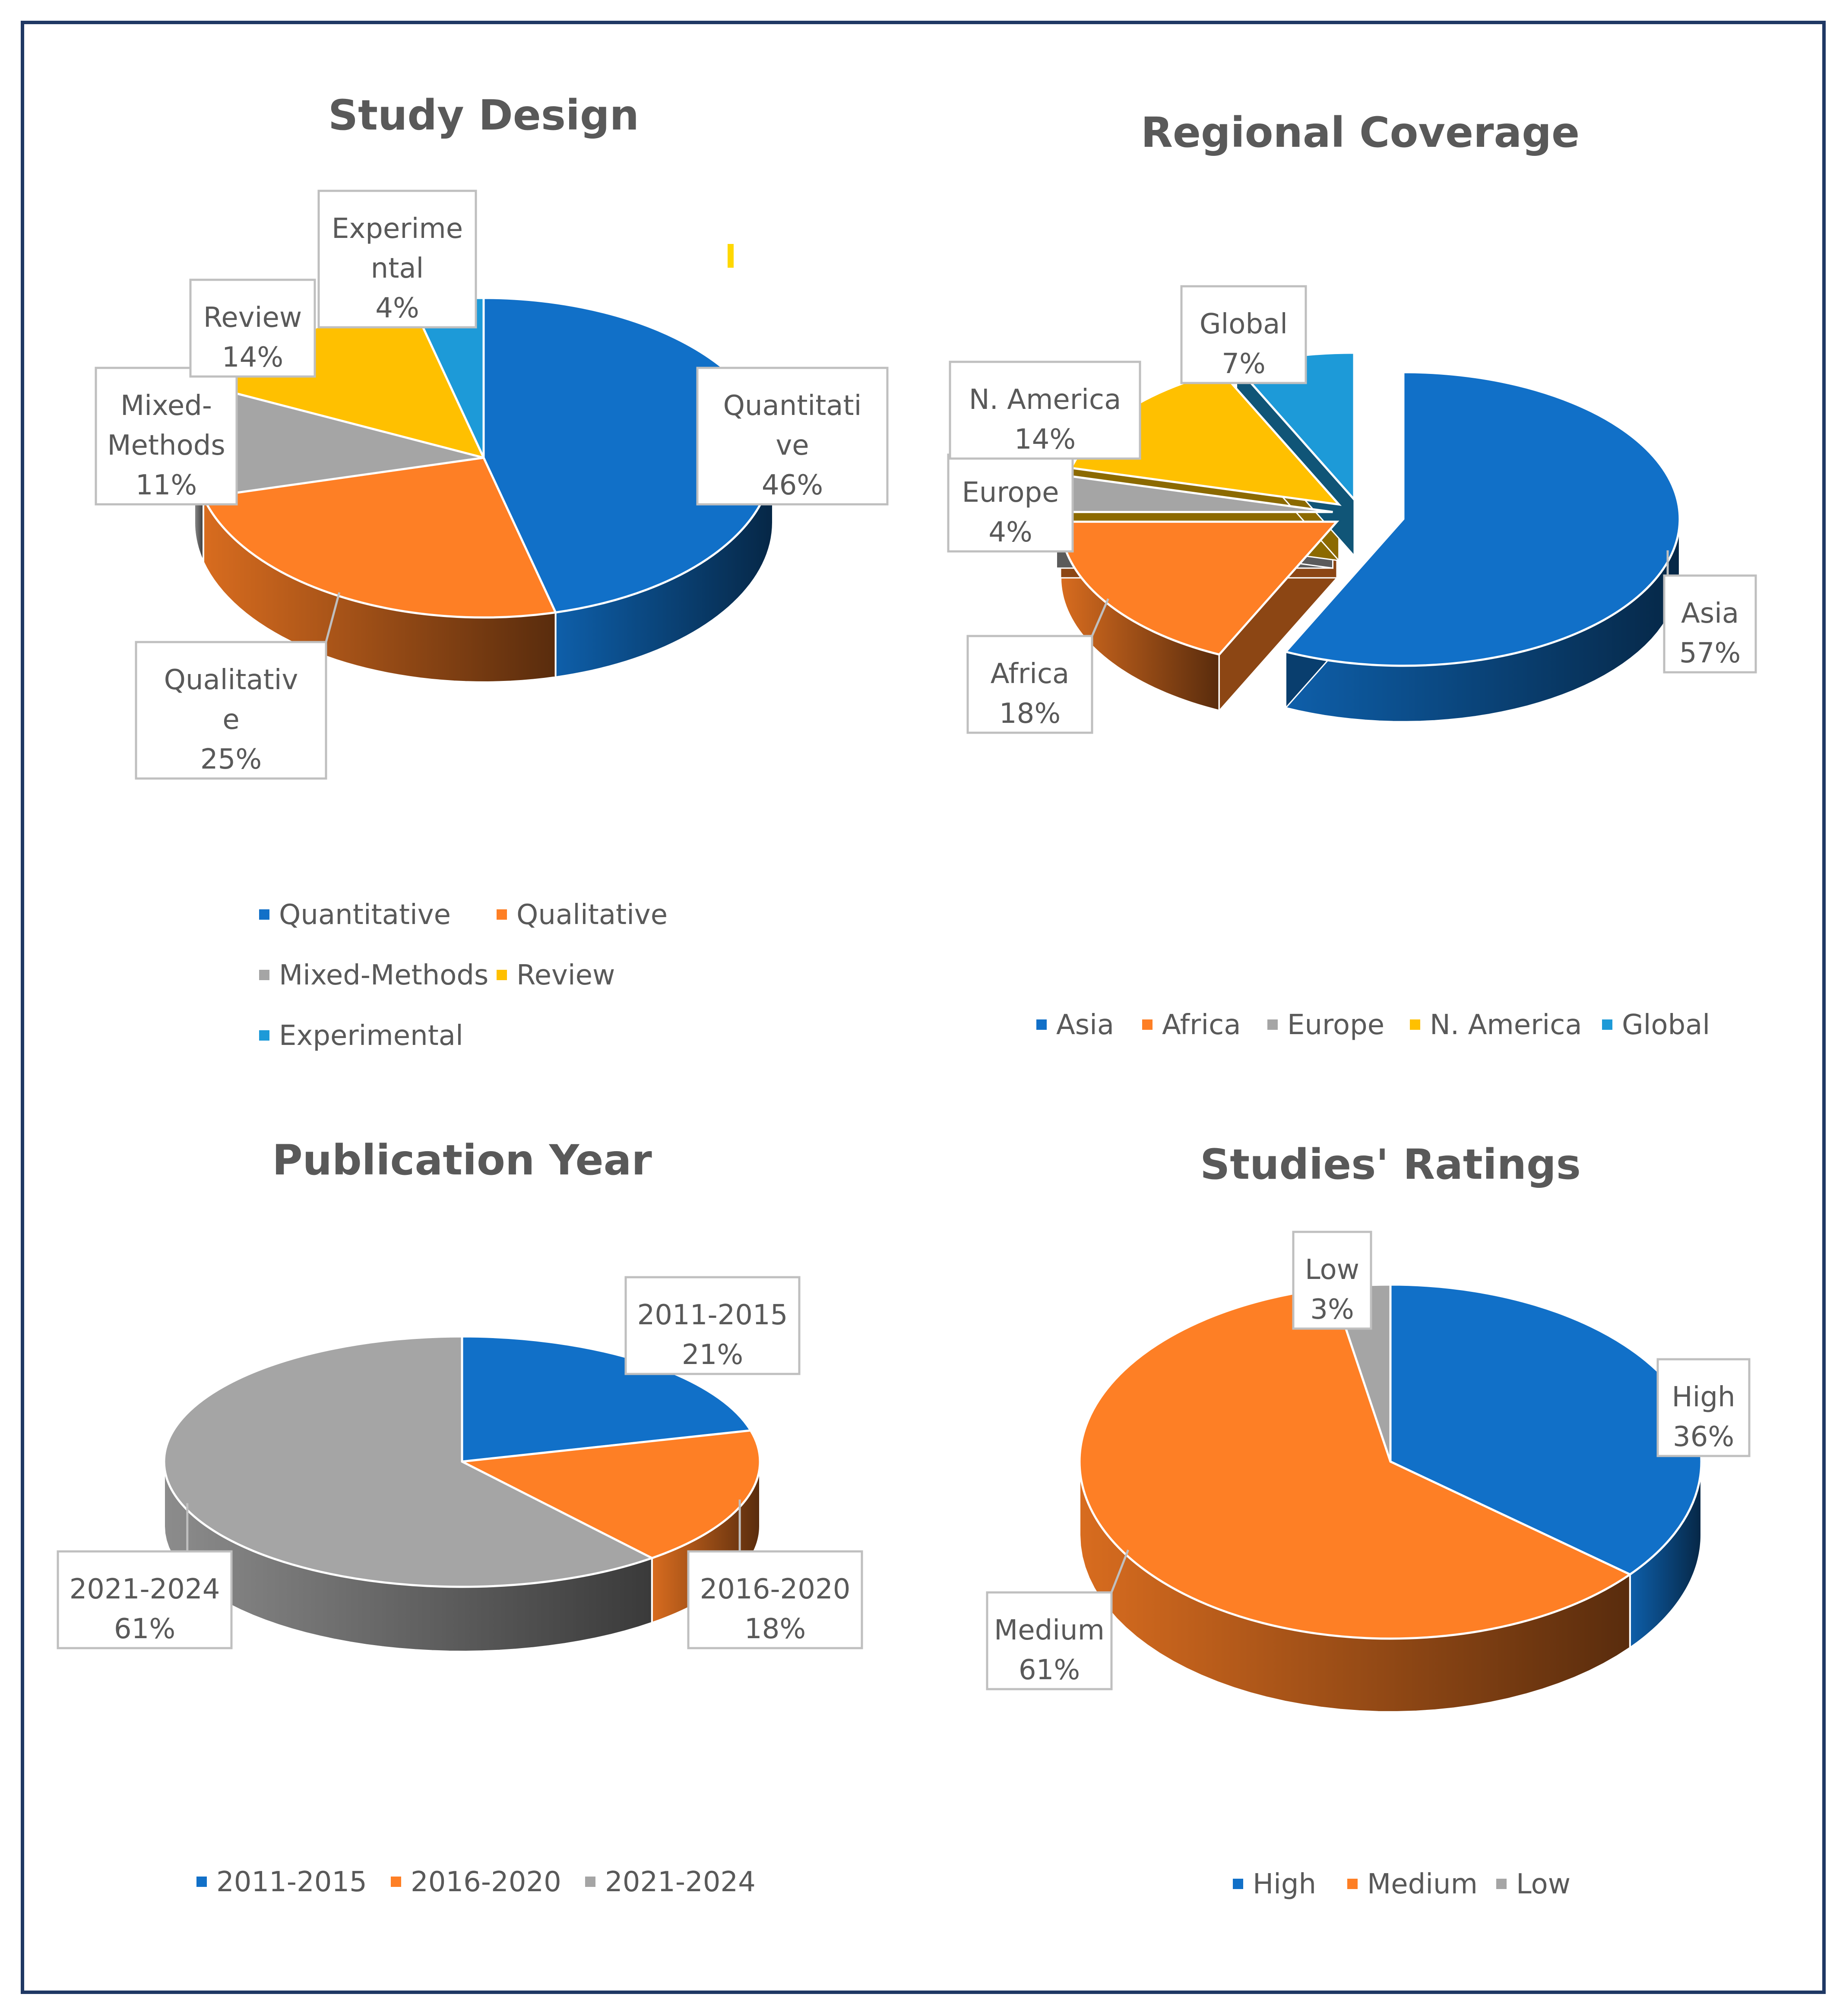 This screenshot has width=1846, height=2016. What do you see at coordinates (397, 269) in the screenshot?
I see `data-label-experimental: Experime ntal 4%` at bounding box center [397, 269].